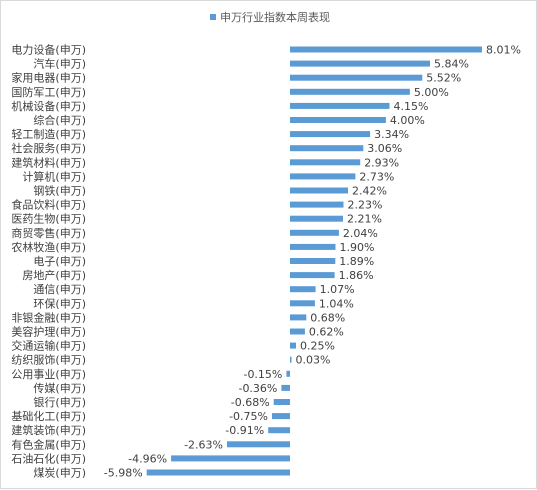 The height and width of the screenshot is (490, 537). Describe the element at coordinates (365, 205) in the screenshot. I see `data-label: 2.23%` at that location.